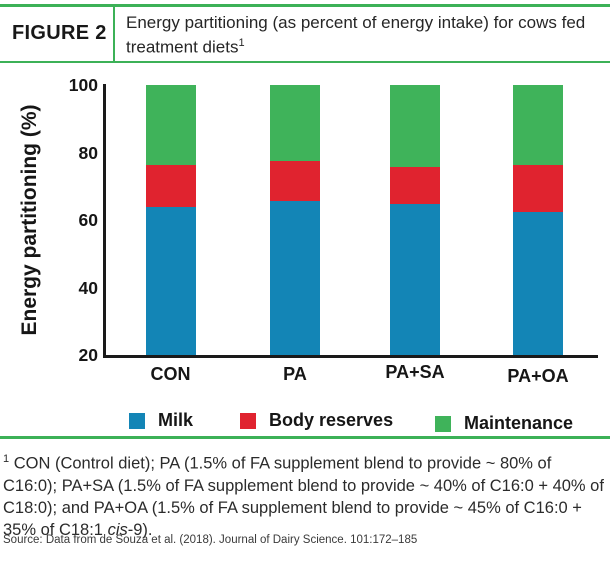 The height and width of the screenshot is (562, 610). I want to click on y-tick-label: 60, so click(88, 220).